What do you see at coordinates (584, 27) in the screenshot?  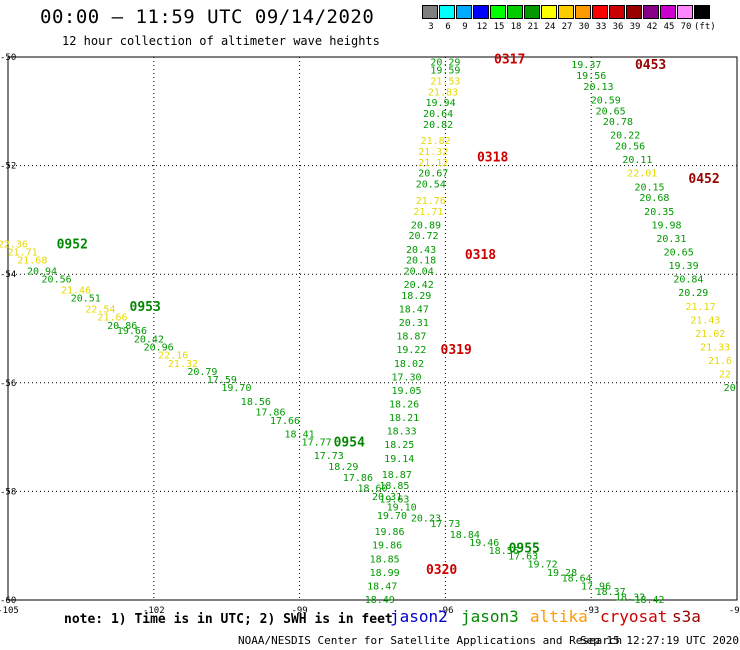 I see `legend-label: 30` at bounding box center [584, 27].